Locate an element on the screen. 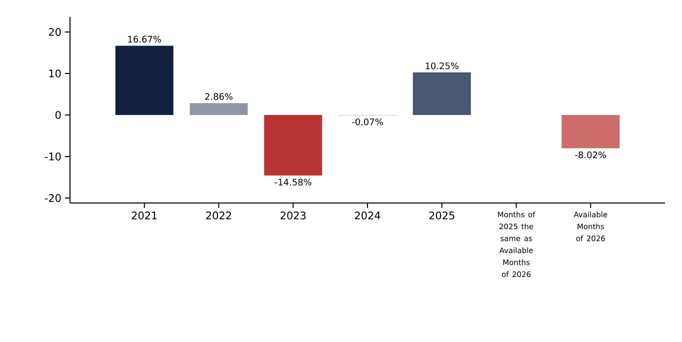  x-tick-label: 2025 is located at coordinates (441, 216).